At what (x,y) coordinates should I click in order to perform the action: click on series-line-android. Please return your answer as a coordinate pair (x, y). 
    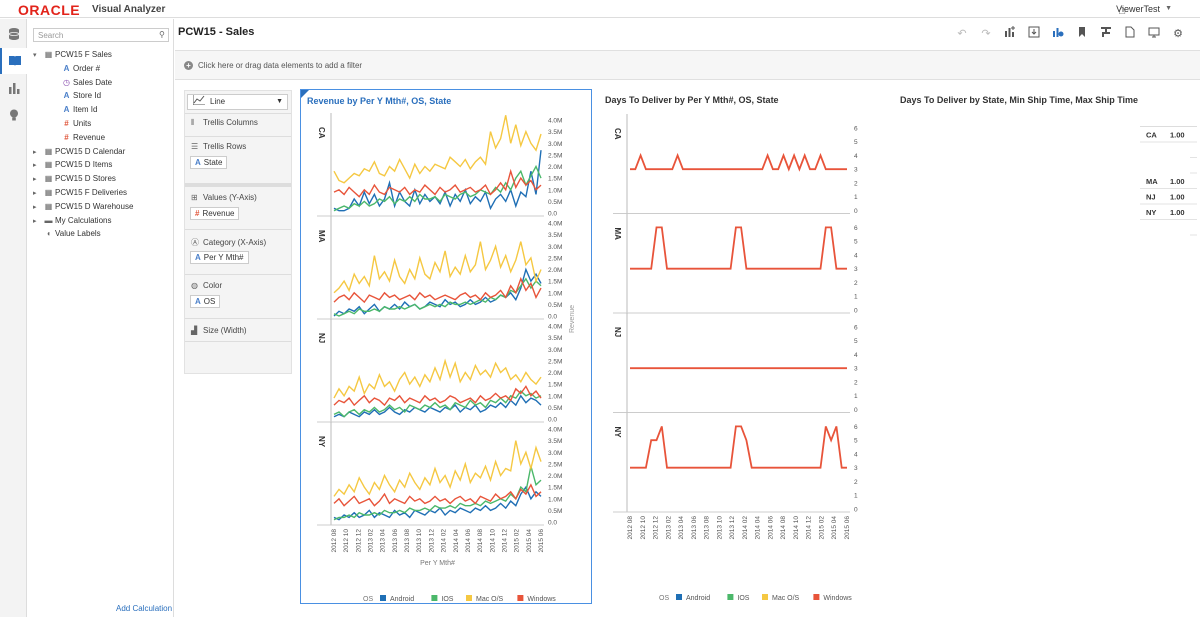
    Looking at the image, I should click on (437, 406).